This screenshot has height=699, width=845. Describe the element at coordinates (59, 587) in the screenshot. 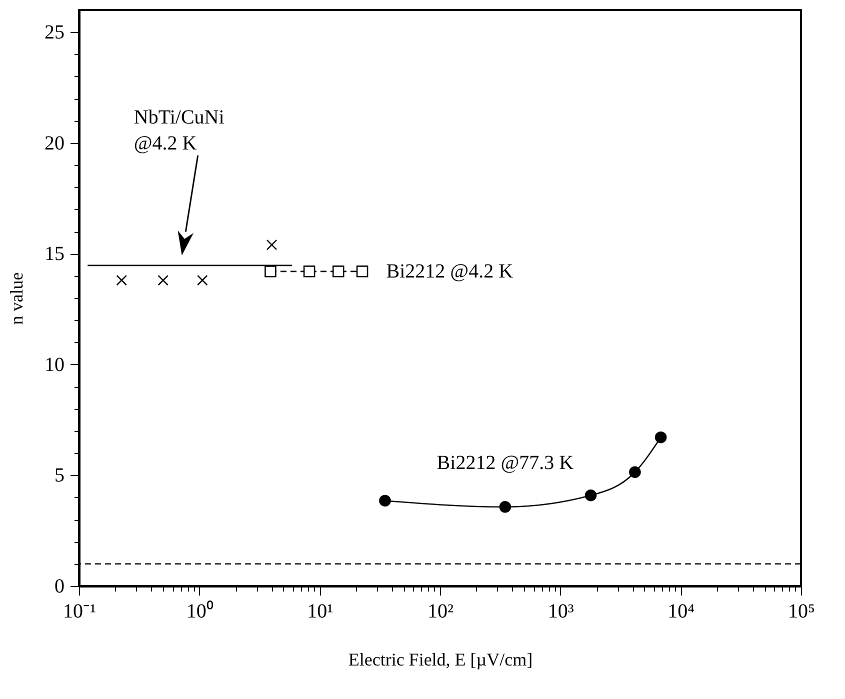

I see `y-tick-label: 0` at that location.